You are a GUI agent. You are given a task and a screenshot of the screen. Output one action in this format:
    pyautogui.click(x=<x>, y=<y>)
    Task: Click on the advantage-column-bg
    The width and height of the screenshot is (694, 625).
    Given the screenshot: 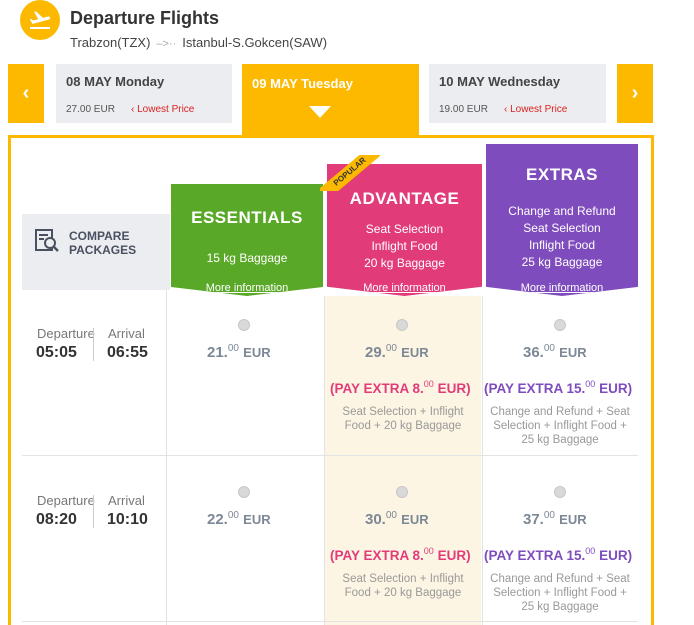 What is the action you would take?
    pyautogui.click(x=403, y=460)
    